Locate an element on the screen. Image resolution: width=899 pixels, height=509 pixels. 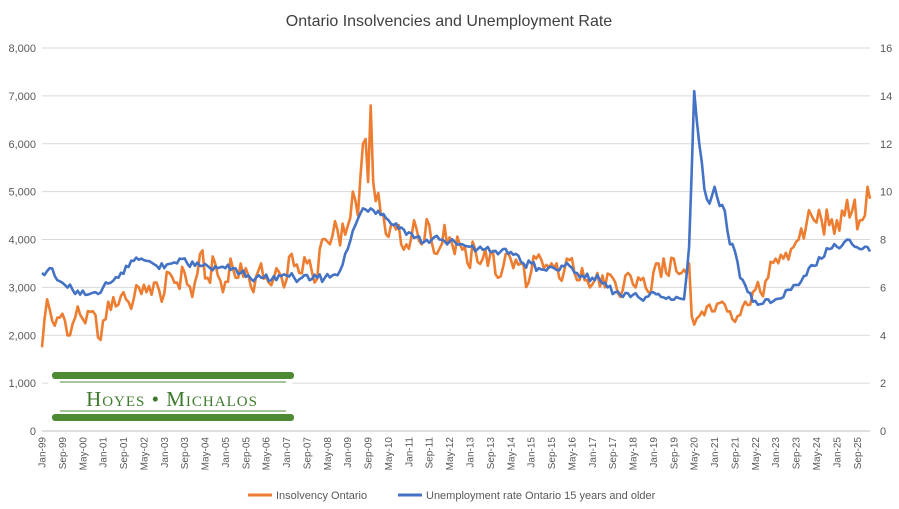
x-tick-label: May-24 is located at coordinates (817, 454).